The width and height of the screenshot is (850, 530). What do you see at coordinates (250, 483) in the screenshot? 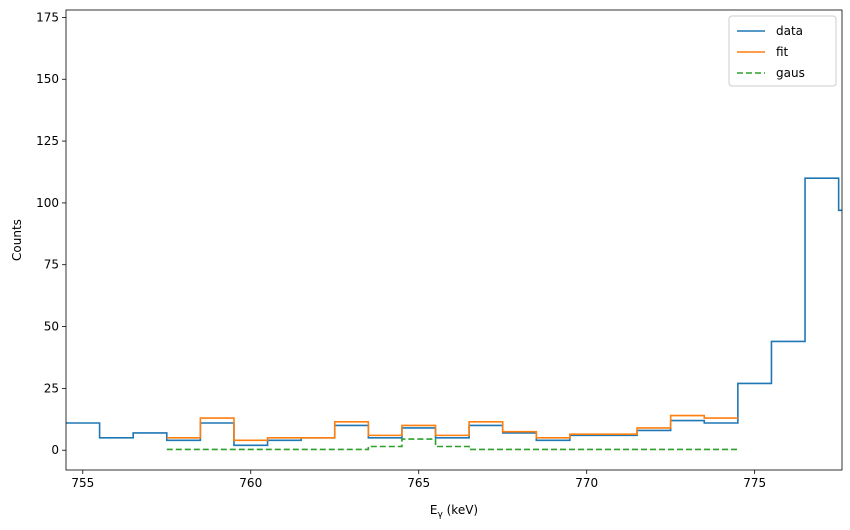
I see `x-tick-label: 760` at bounding box center [250, 483].